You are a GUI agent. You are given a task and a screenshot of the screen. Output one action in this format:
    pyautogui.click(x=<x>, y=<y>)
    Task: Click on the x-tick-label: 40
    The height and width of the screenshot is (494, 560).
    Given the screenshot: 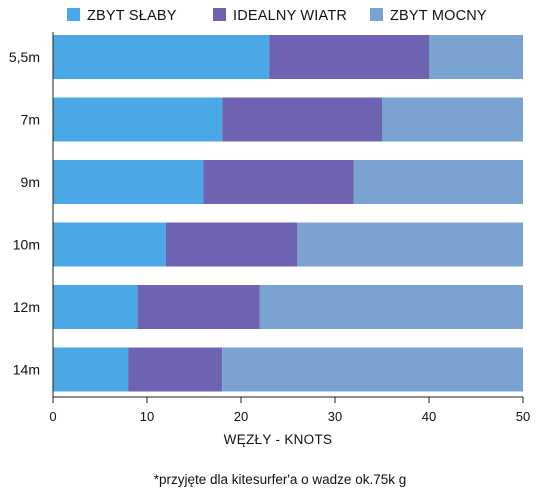 What is the action you would take?
    pyautogui.click(x=429, y=416)
    